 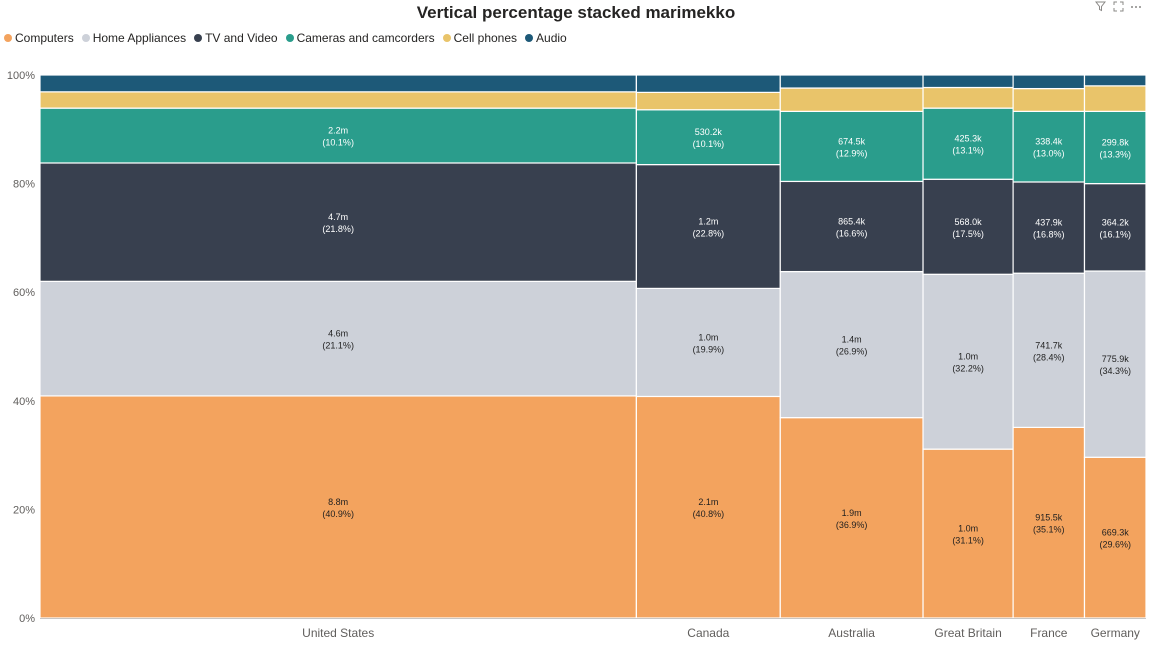 I want to click on segment-canada-computers, so click(x=708, y=507).